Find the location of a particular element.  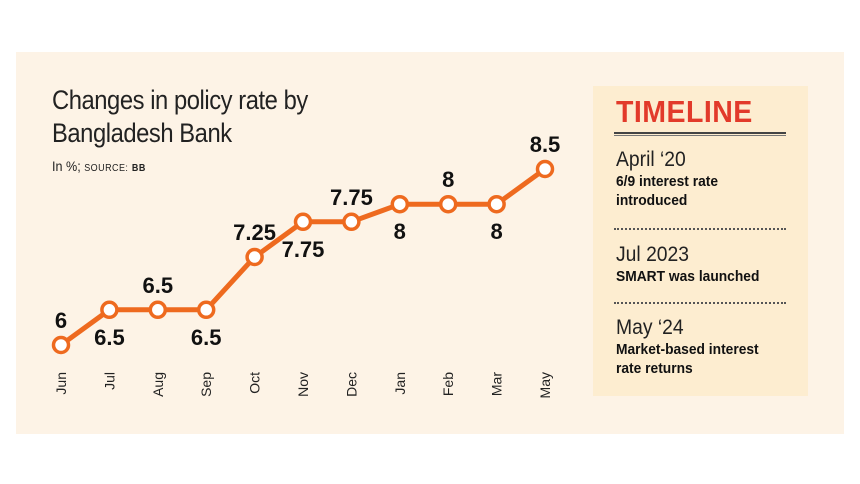

x-tick-label: Dec is located at coordinates (351, 384).